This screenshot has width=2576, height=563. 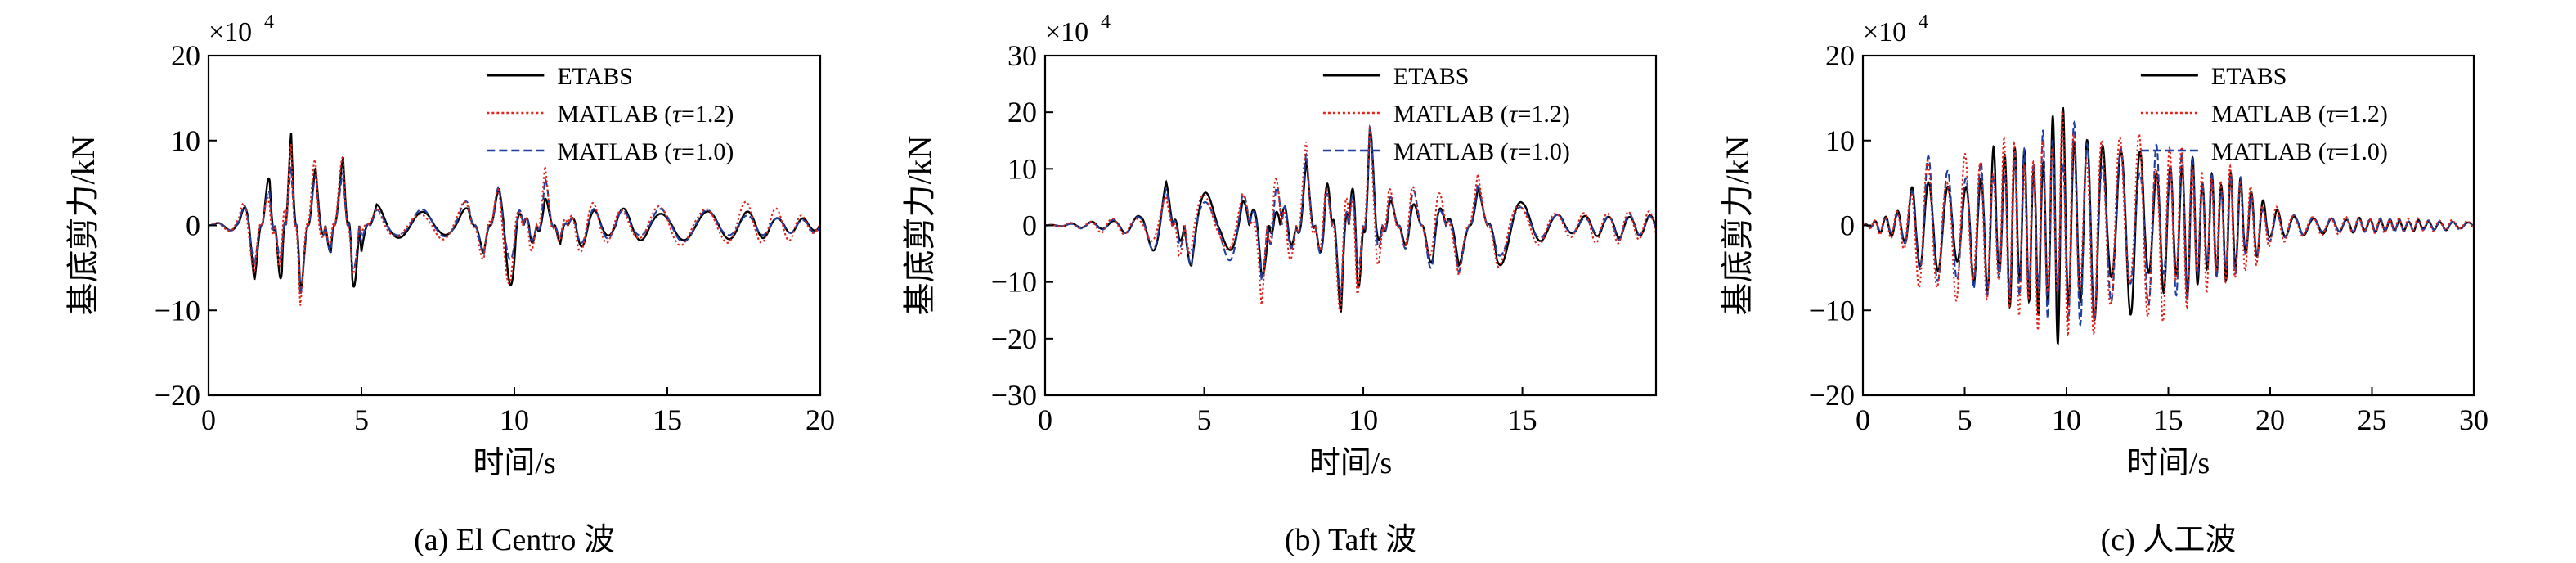 What do you see at coordinates (2473, 420) in the screenshot?
I see `x-tick-label: 30` at bounding box center [2473, 420].